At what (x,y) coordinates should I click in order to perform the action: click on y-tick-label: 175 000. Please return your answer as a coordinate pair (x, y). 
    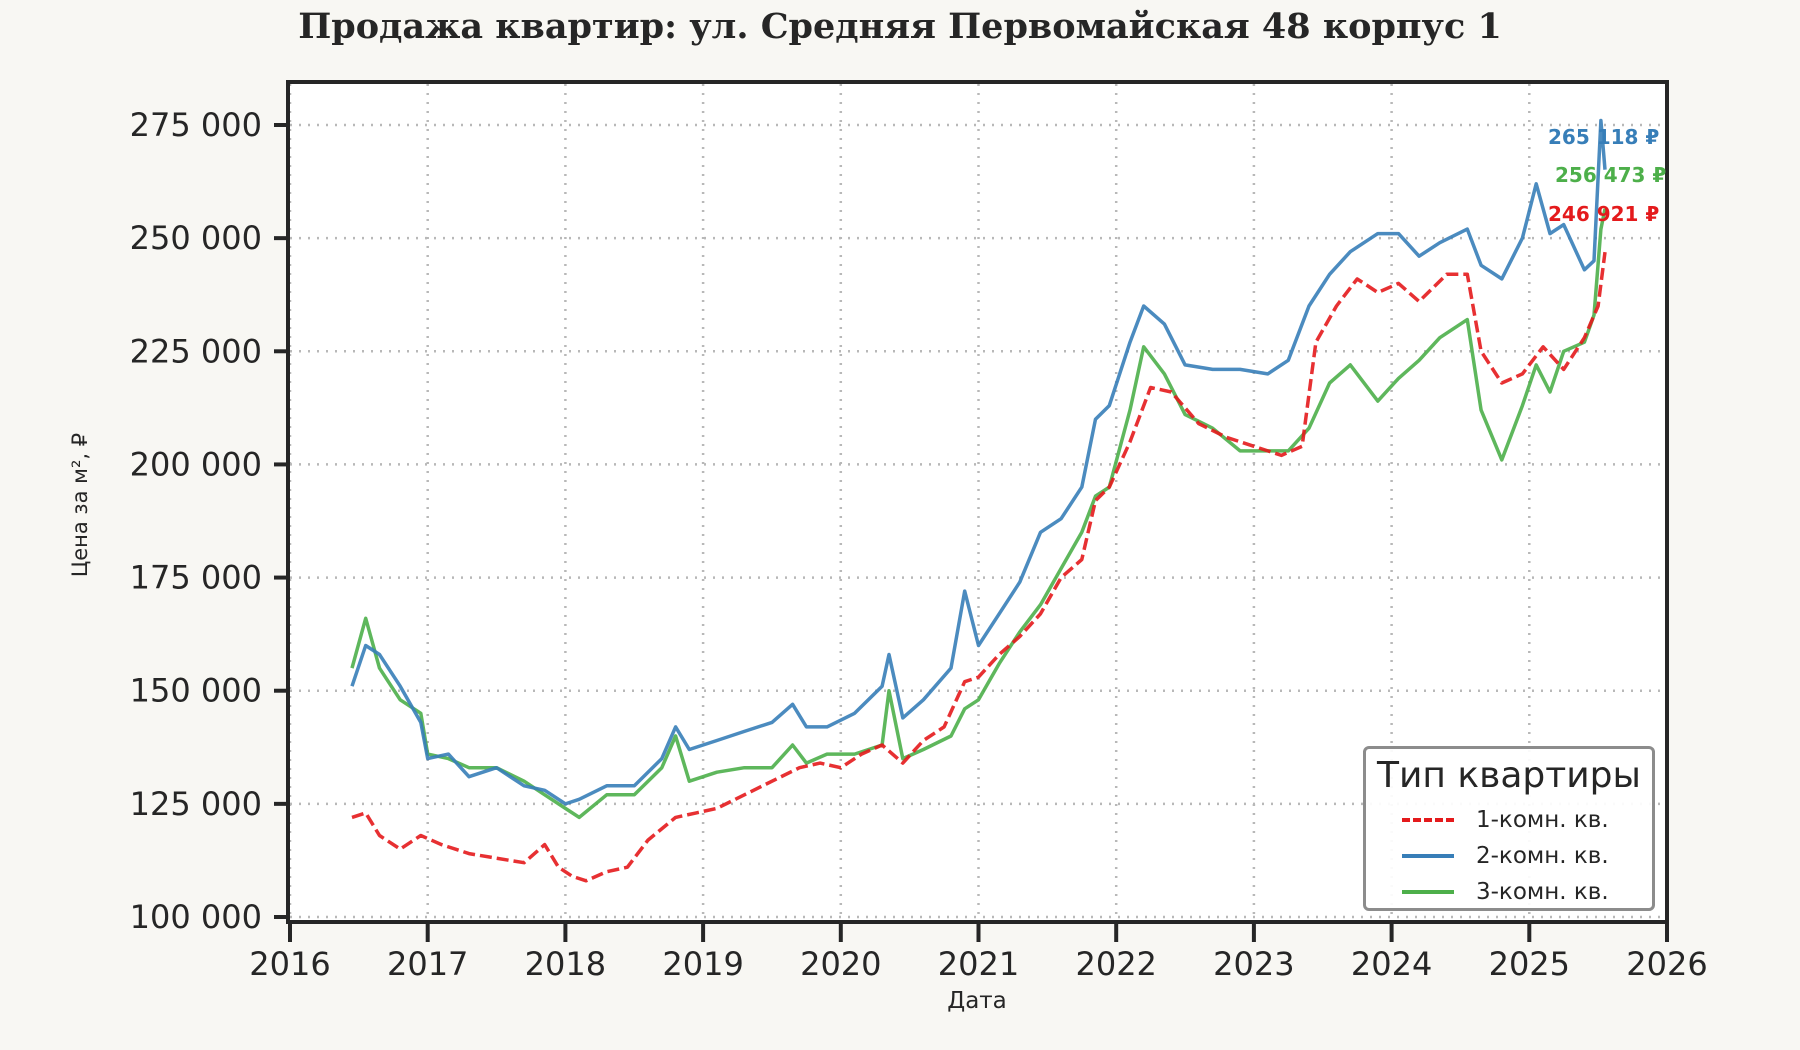
    Looking at the image, I should click on (196, 578).